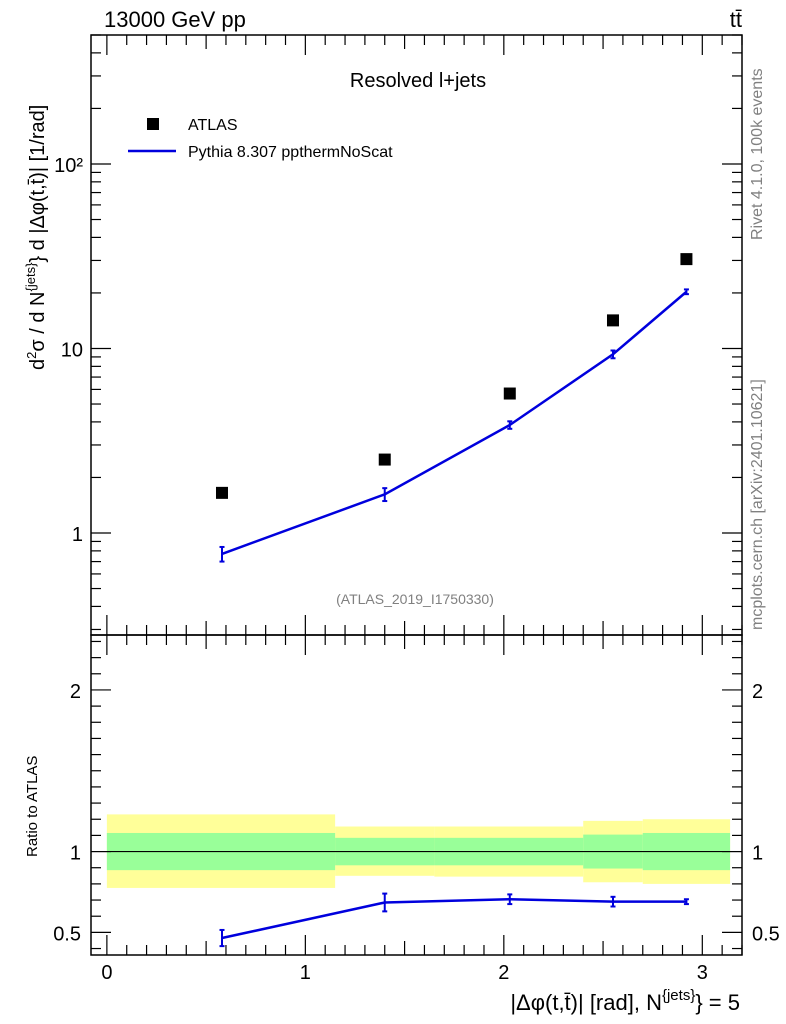 The image size is (786, 1024). I want to click on legend-mc-label: Pythia 8.307 ppthermNoScat, so click(290, 152).